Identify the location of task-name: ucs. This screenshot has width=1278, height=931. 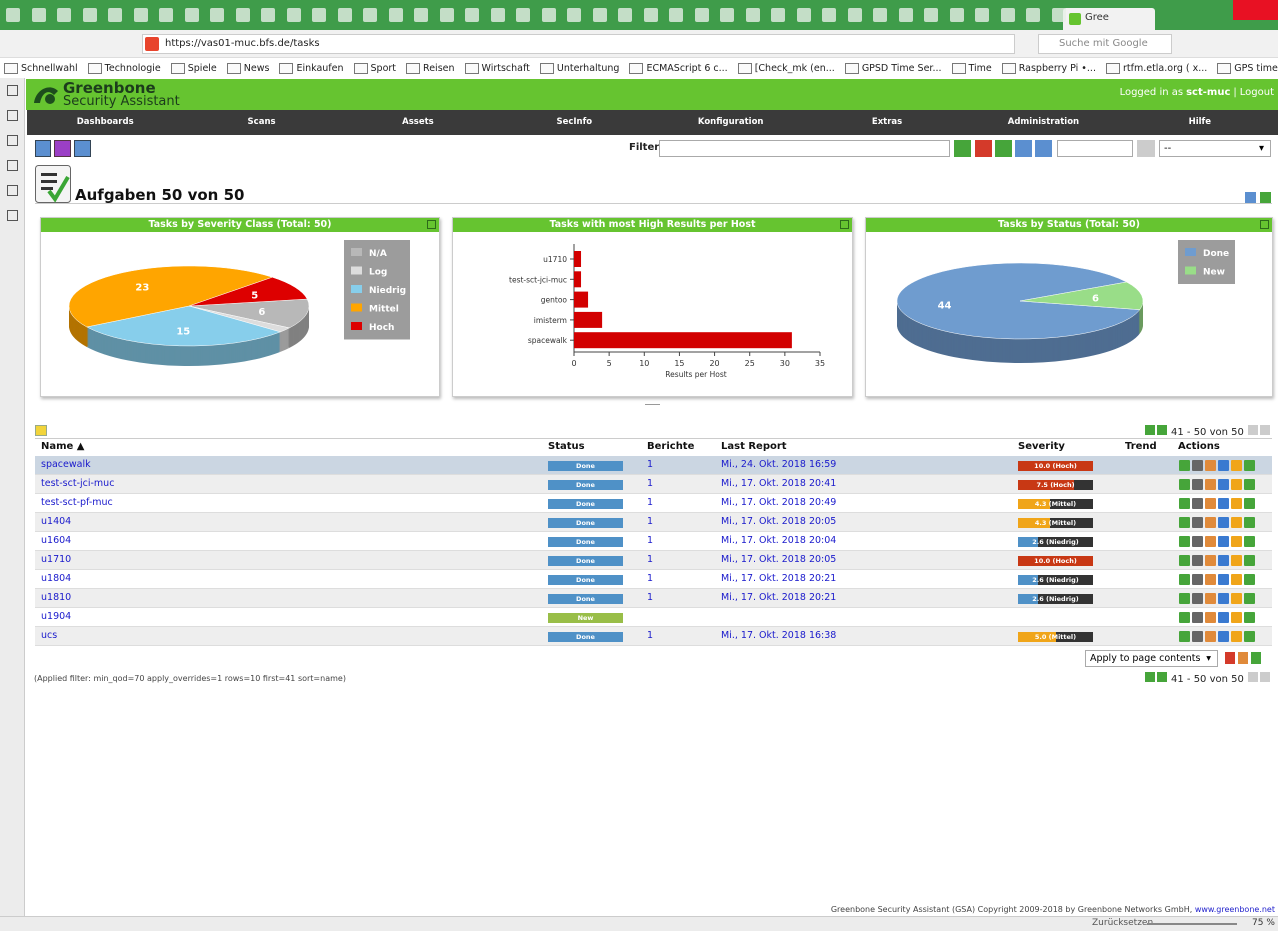
(49, 635).